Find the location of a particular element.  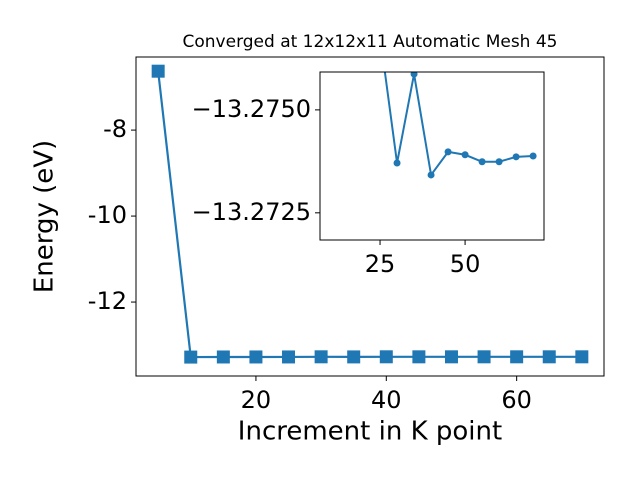

series-line is located at coordinates (458, 125).